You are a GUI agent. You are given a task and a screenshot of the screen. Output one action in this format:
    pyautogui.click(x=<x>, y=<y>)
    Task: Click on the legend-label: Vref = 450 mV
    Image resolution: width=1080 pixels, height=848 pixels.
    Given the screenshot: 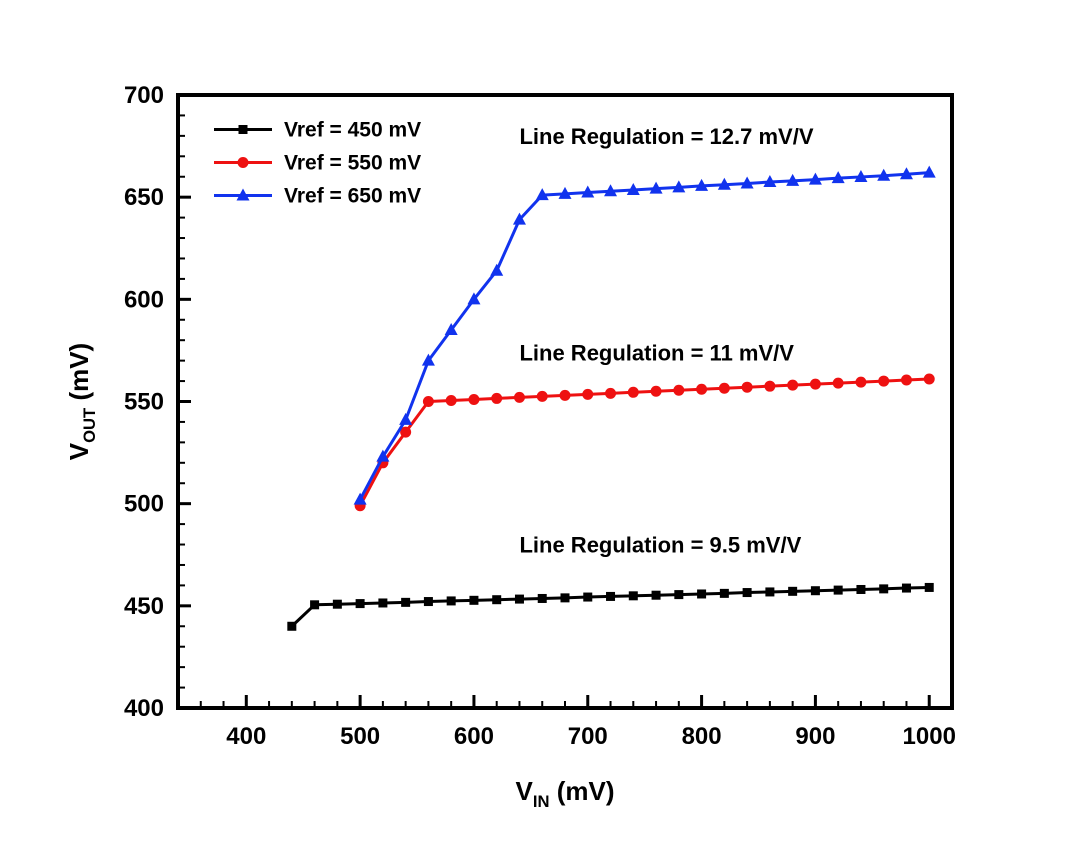 What is the action you would take?
    pyautogui.click(x=352, y=130)
    